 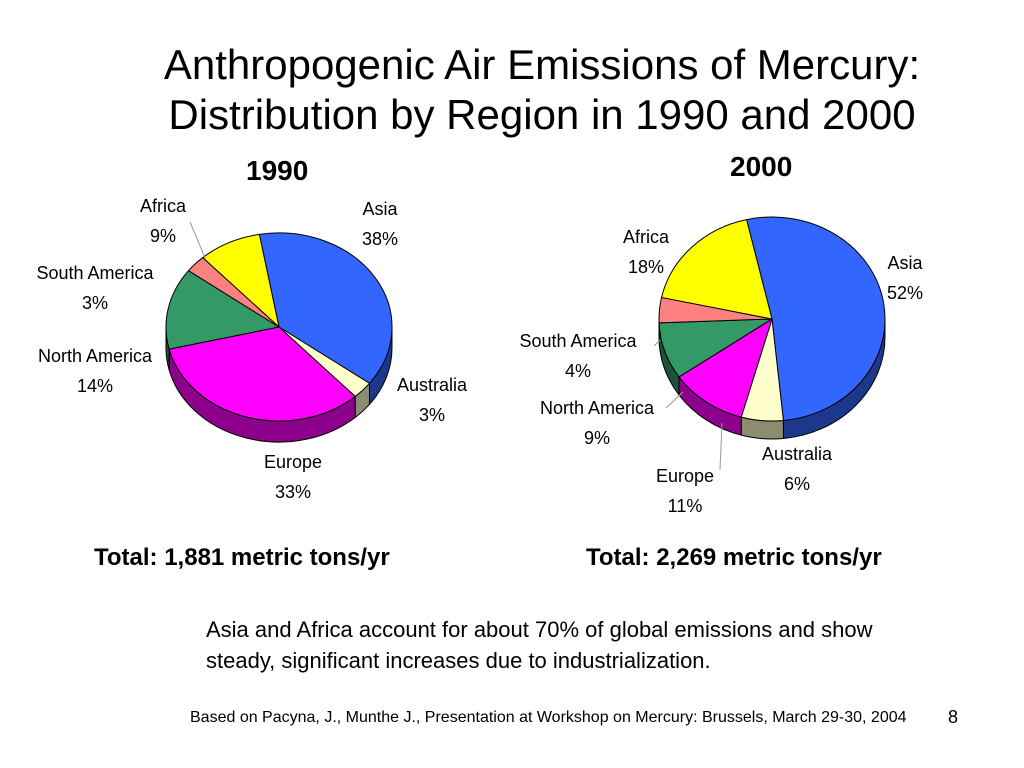 I want to click on pie-1990-label-europe: Europe, so click(x=293, y=462).